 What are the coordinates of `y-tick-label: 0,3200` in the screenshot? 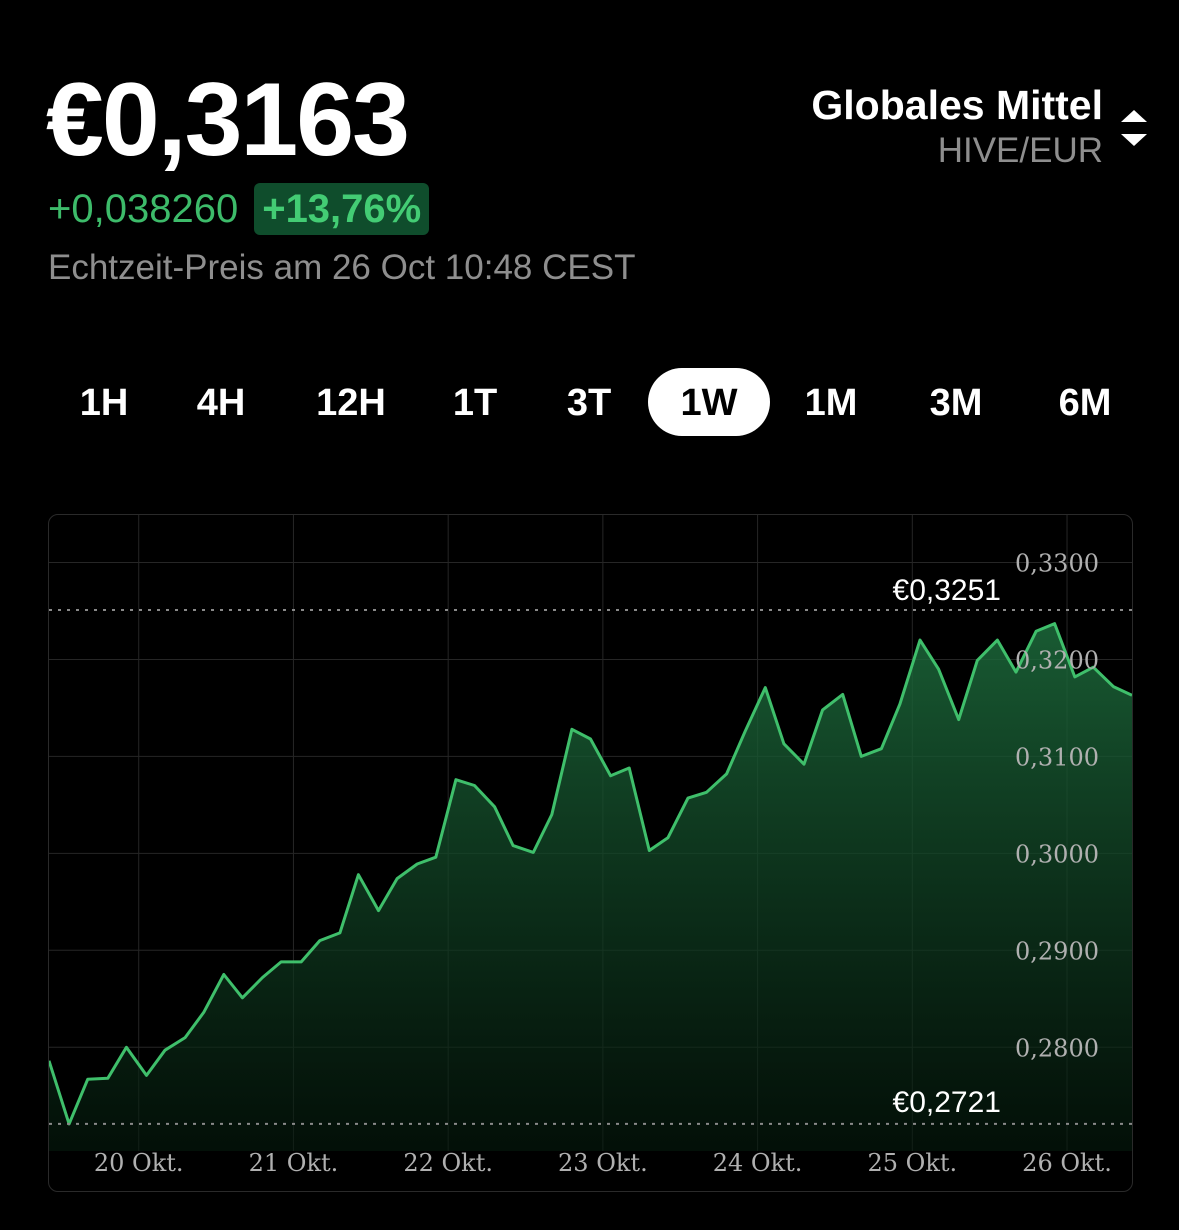 It's located at (1057, 660).